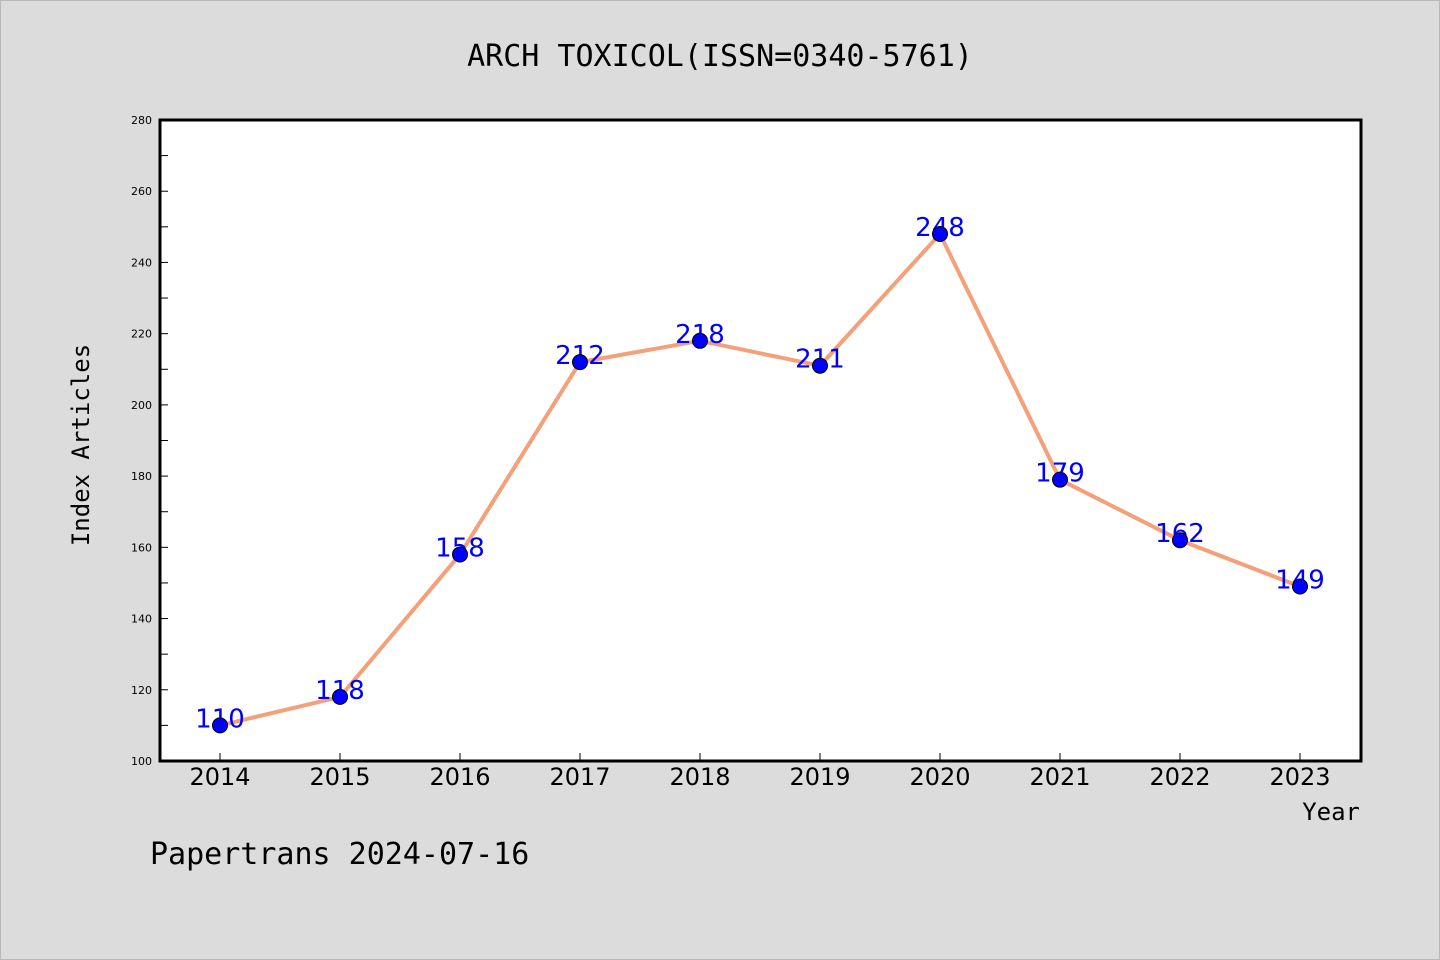  Describe the element at coordinates (141, 690) in the screenshot. I see `y-tick-label: 120` at that location.